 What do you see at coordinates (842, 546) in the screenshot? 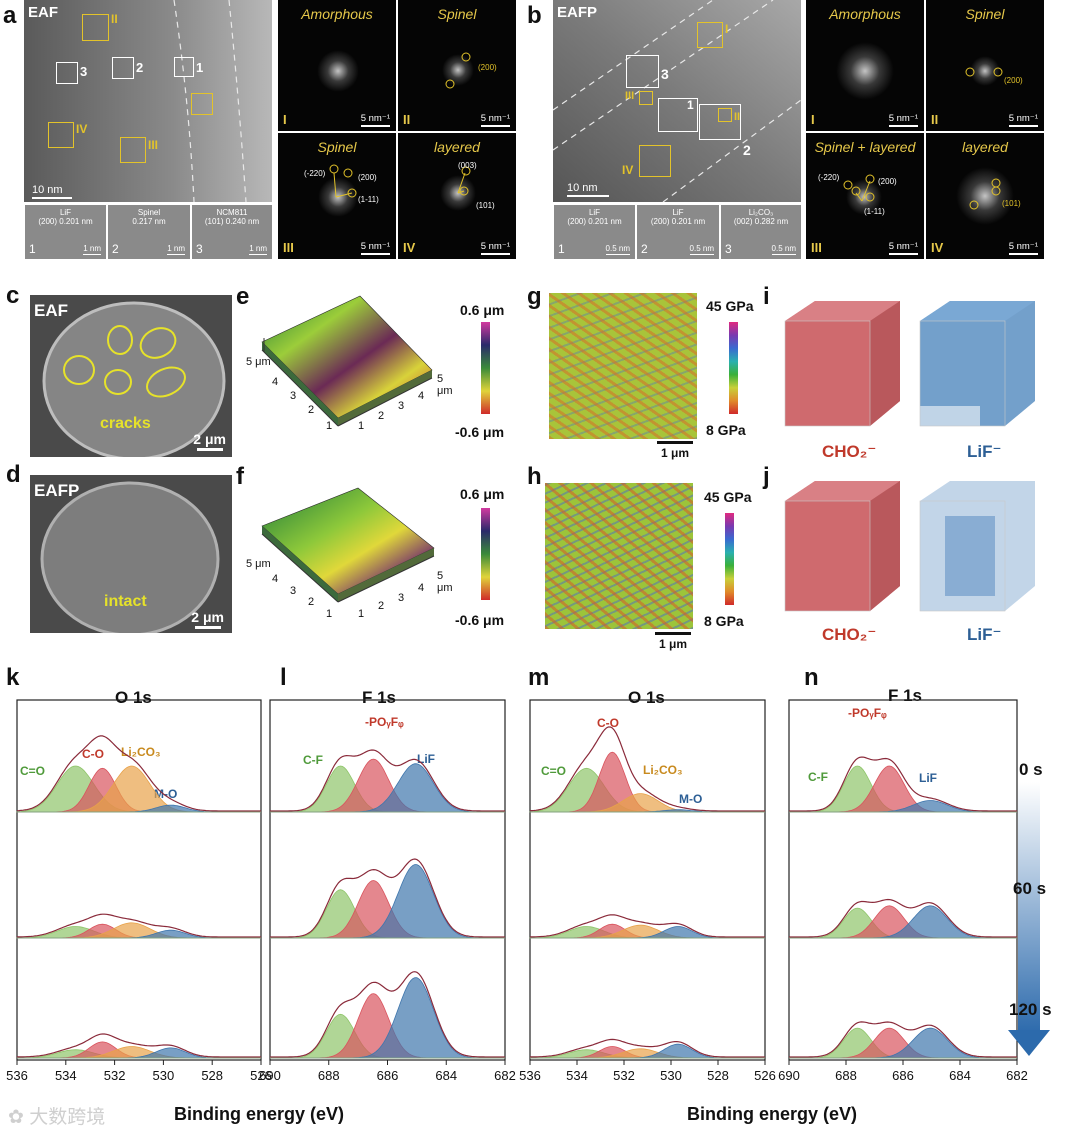
I see `tof-cube-cho2-eafp` at bounding box center [842, 546].